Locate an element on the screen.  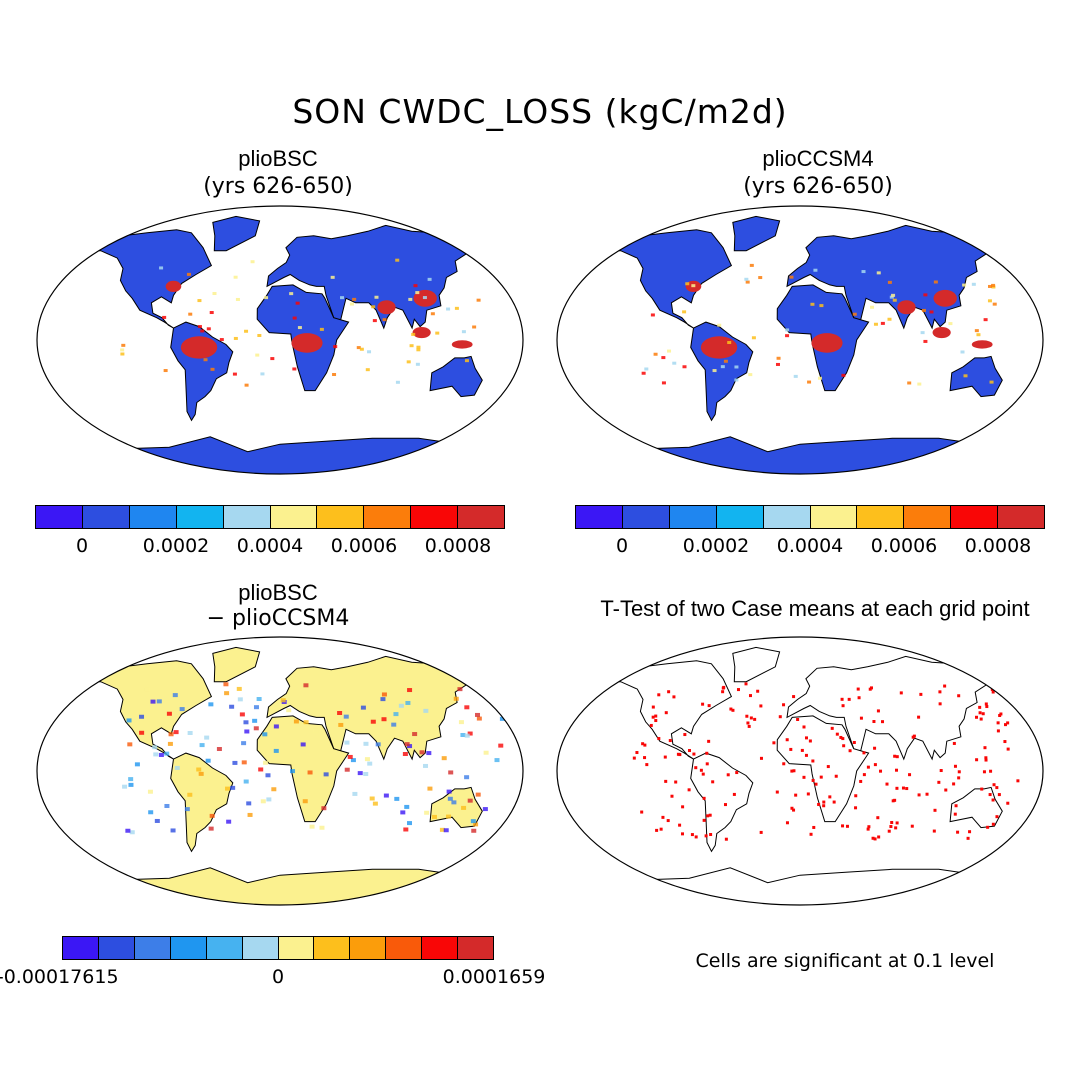
map-pliobsc is located at coordinates (280, 340).